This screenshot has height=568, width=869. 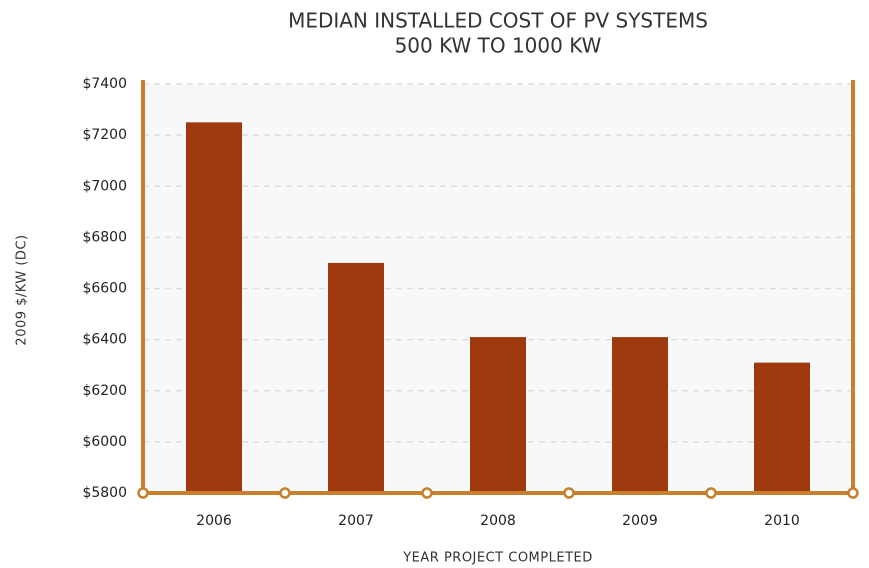 What do you see at coordinates (104, 442) in the screenshot?
I see `y-tick-label: $6000` at bounding box center [104, 442].